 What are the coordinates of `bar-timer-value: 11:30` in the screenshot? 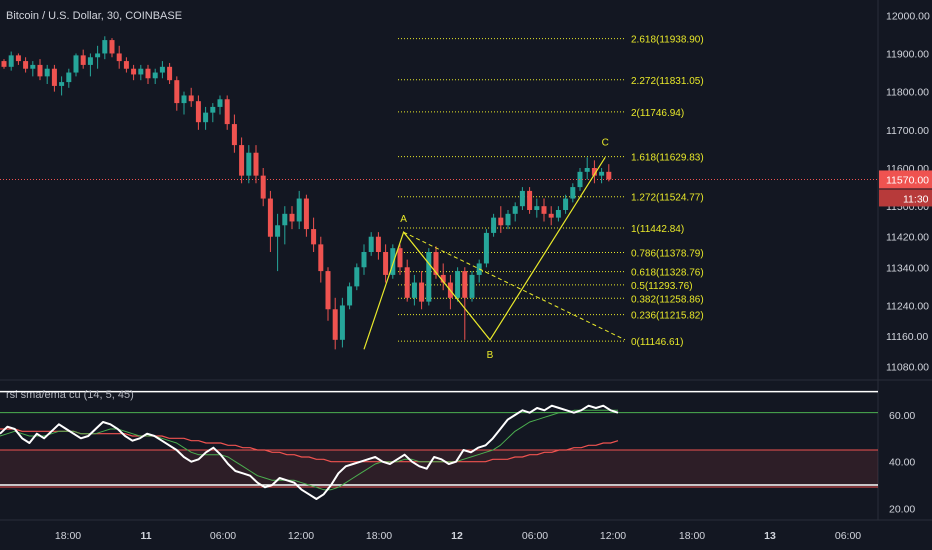 It's located at (916, 199).